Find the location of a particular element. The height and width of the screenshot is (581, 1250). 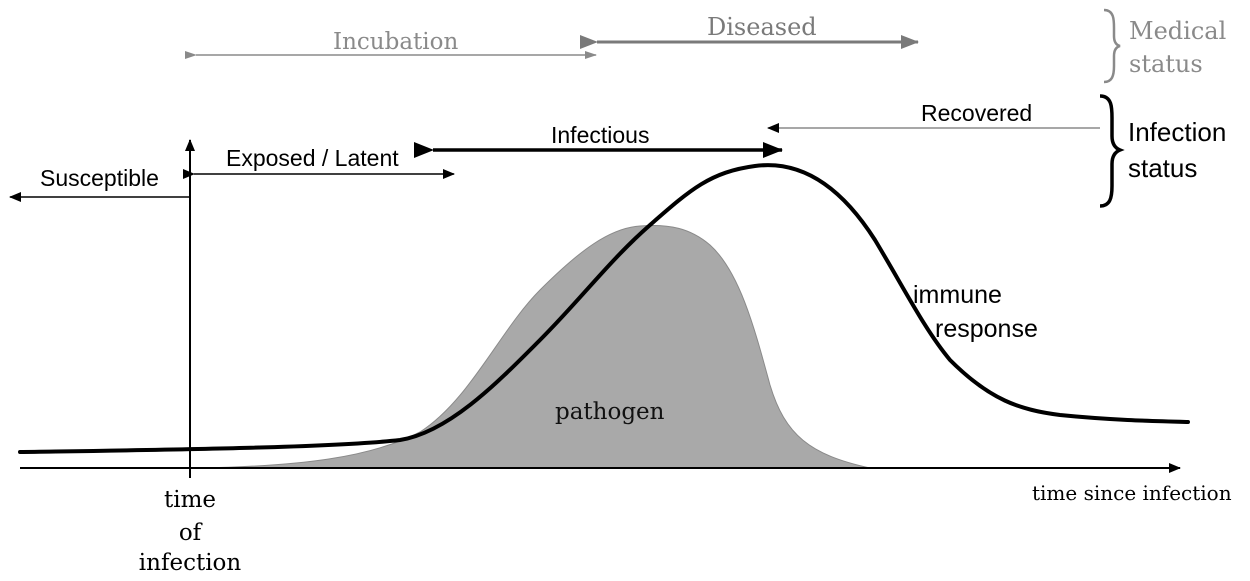

medical-status-label-line2: status is located at coordinates (1166, 64).